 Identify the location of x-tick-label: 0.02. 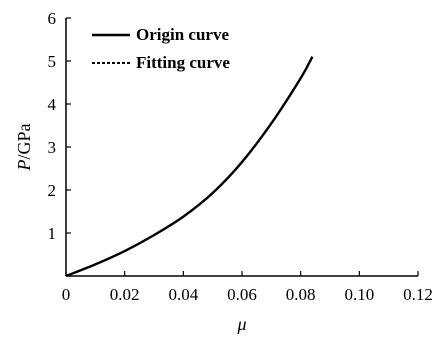
(125, 294).